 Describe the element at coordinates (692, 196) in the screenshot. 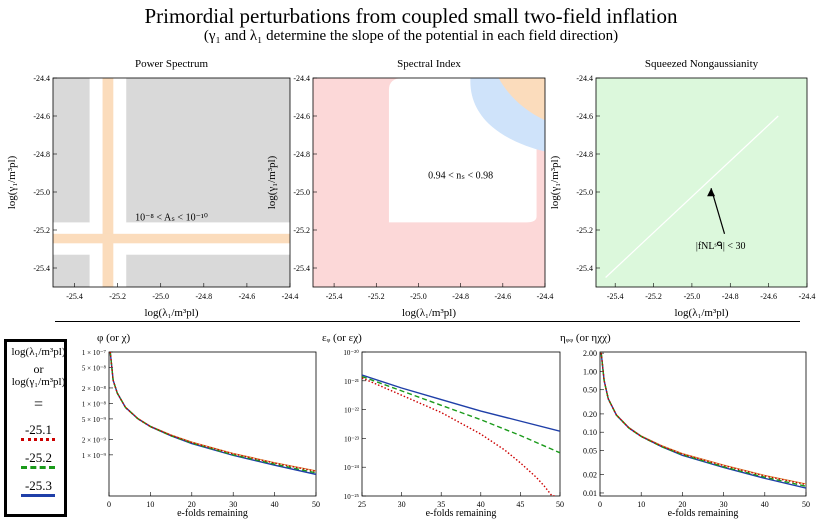

I see `region-white-line` at that location.